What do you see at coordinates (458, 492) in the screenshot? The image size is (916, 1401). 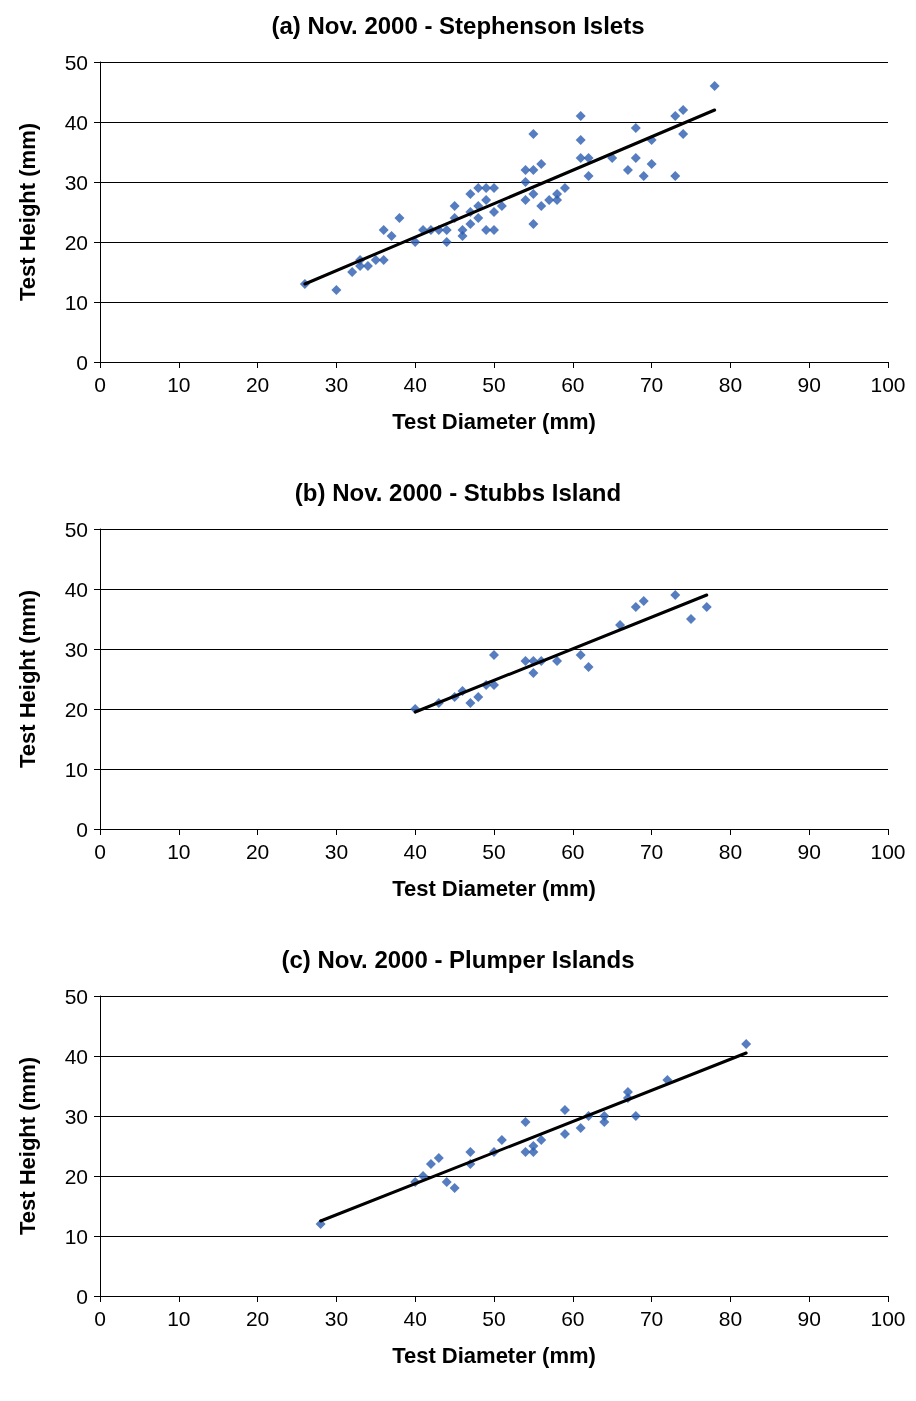 I see `chart-title: (b) Nov. 2000 - Stubbs Island` at bounding box center [458, 492].